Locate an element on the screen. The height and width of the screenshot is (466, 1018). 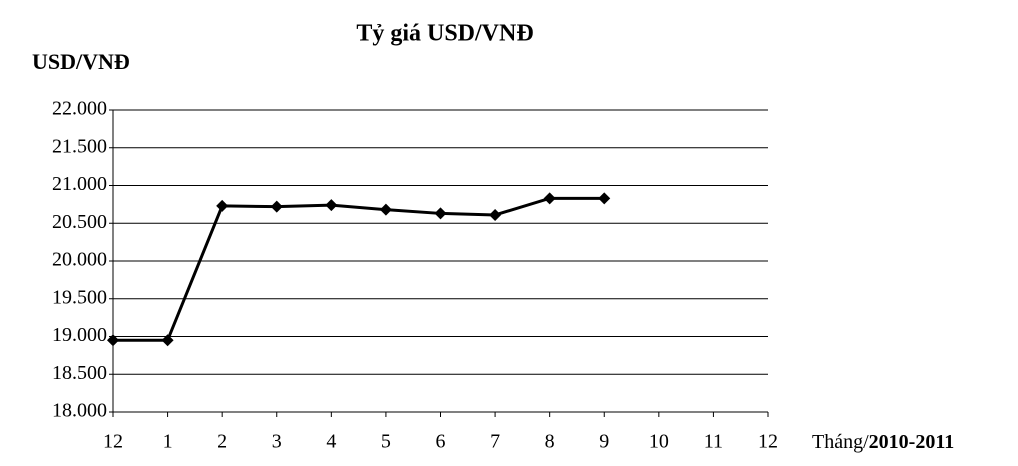
x-tick-label: 1 is located at coordinates (168, 442).